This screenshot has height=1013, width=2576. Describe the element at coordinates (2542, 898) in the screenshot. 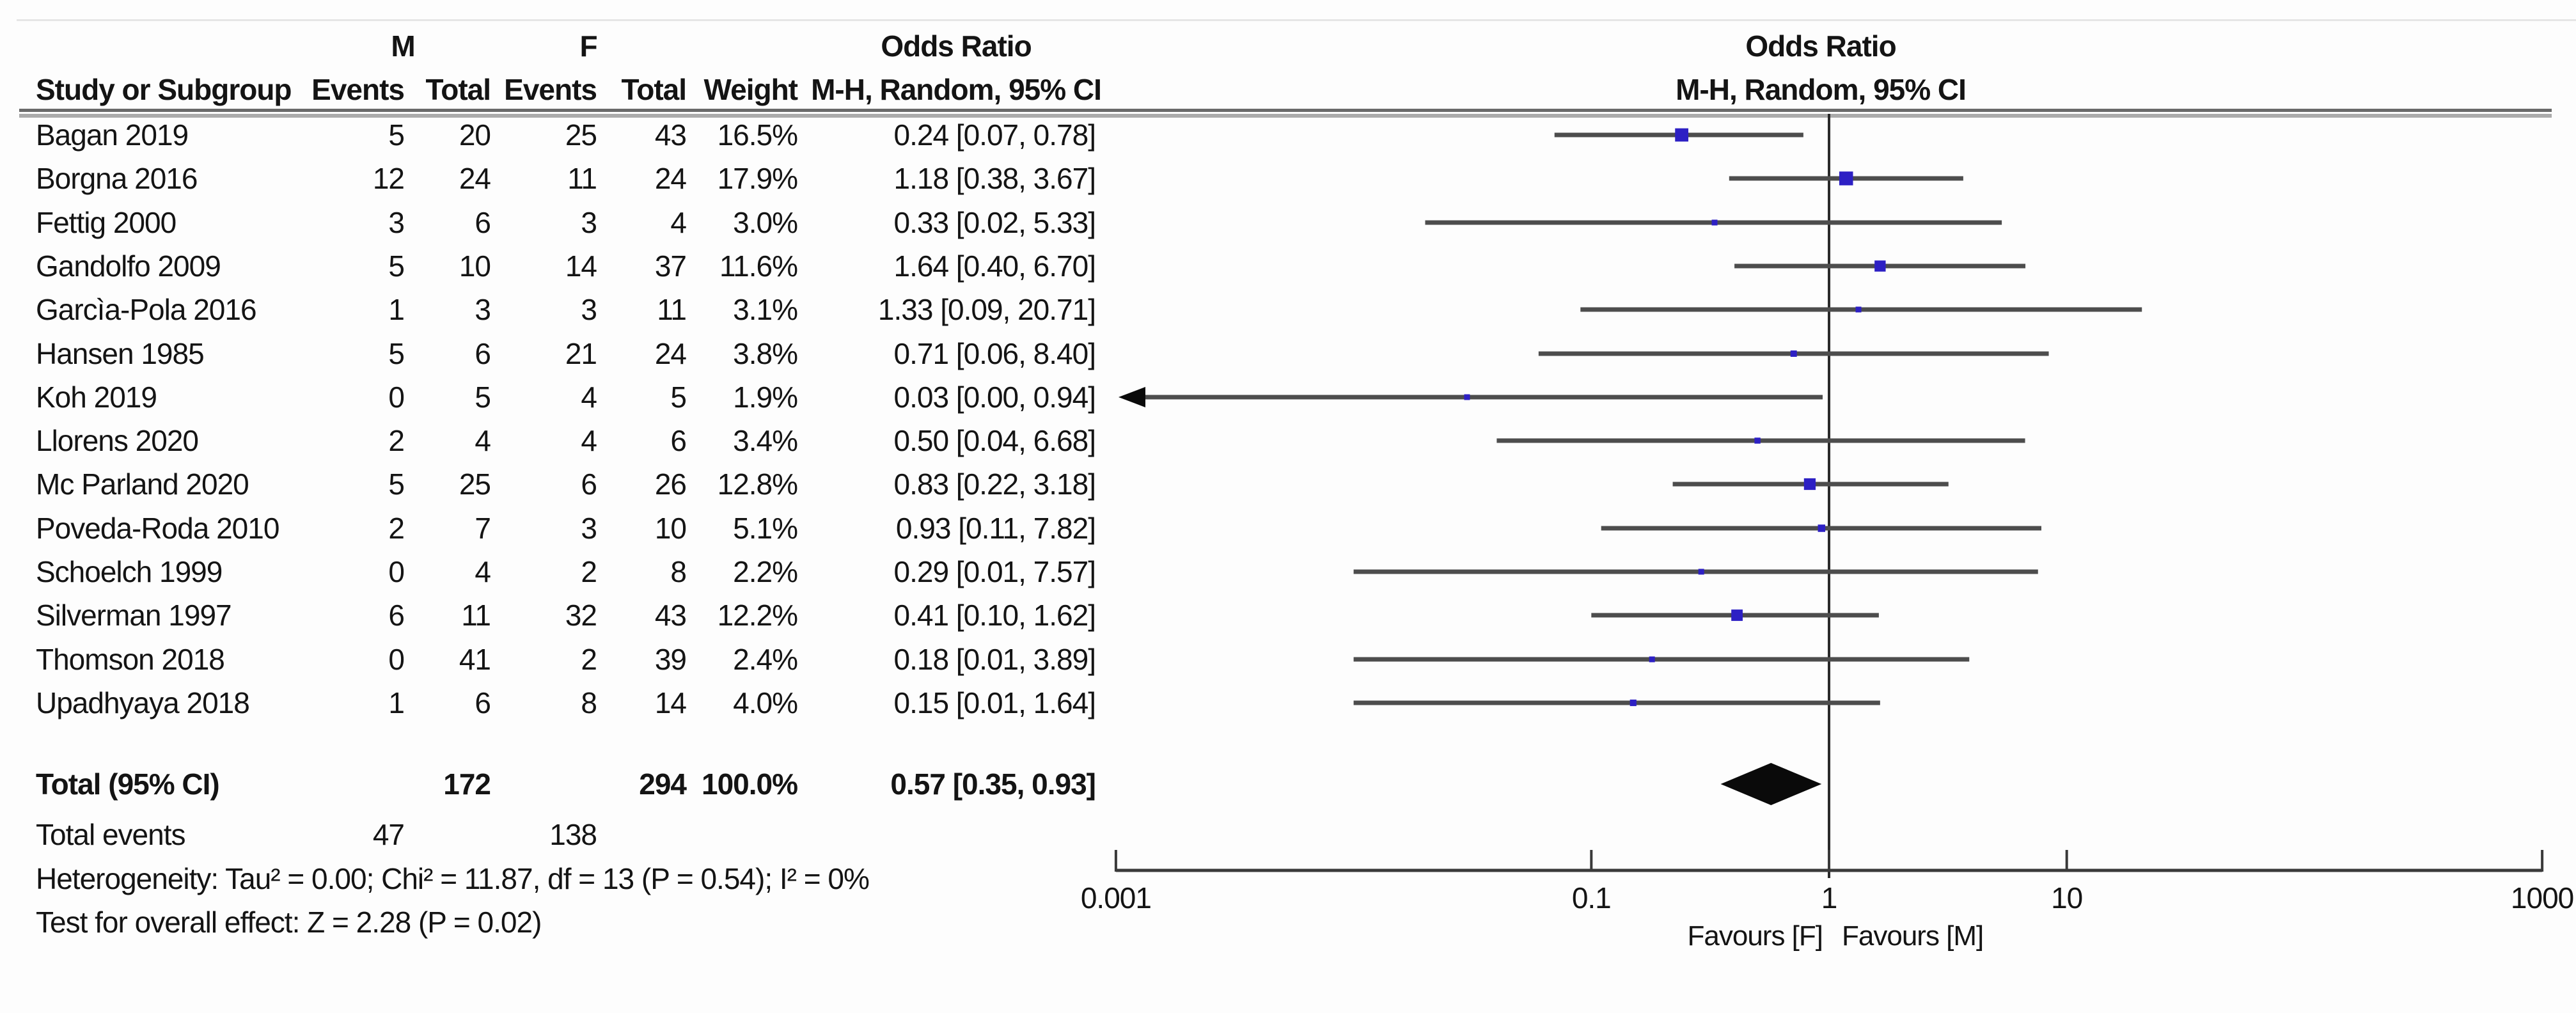

I see `x-axis-tick-label: 1000` at that location.